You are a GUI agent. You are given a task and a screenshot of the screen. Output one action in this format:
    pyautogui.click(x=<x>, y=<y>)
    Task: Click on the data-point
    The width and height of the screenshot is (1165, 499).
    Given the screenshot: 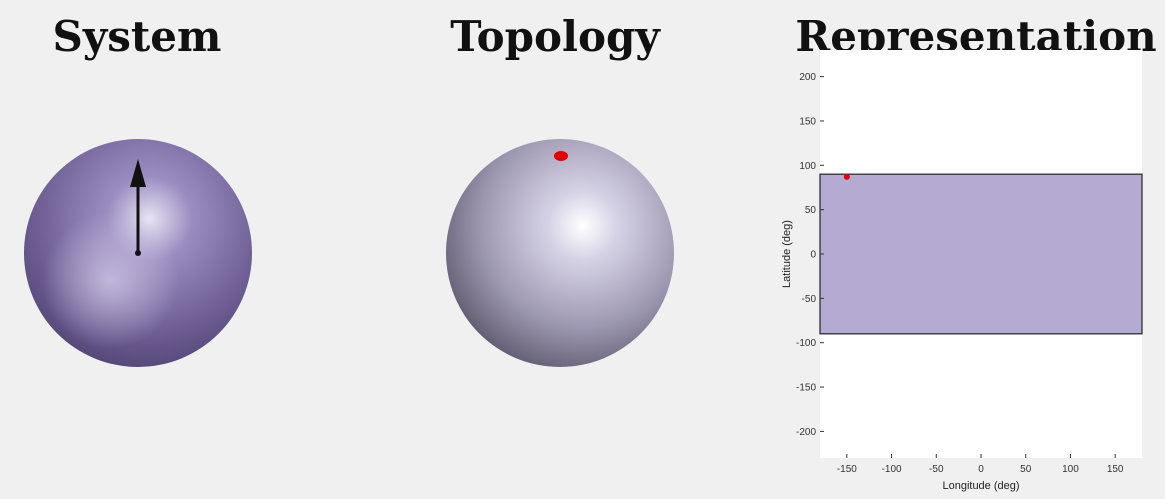 What is the action you would take?
    pyautogui.click(x=846, y=176)
    